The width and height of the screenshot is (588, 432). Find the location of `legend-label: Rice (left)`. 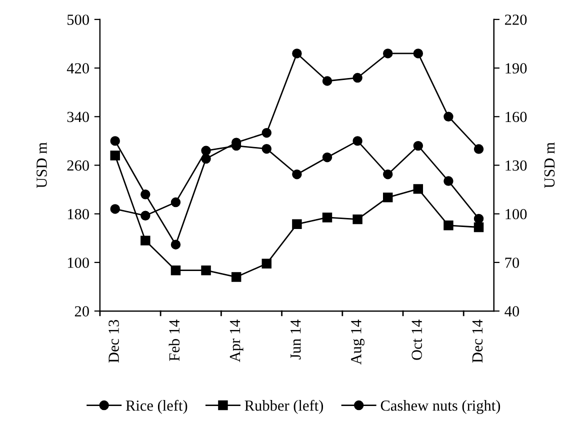

legend-label: Rice (left) is located at coordinates (157, 407).